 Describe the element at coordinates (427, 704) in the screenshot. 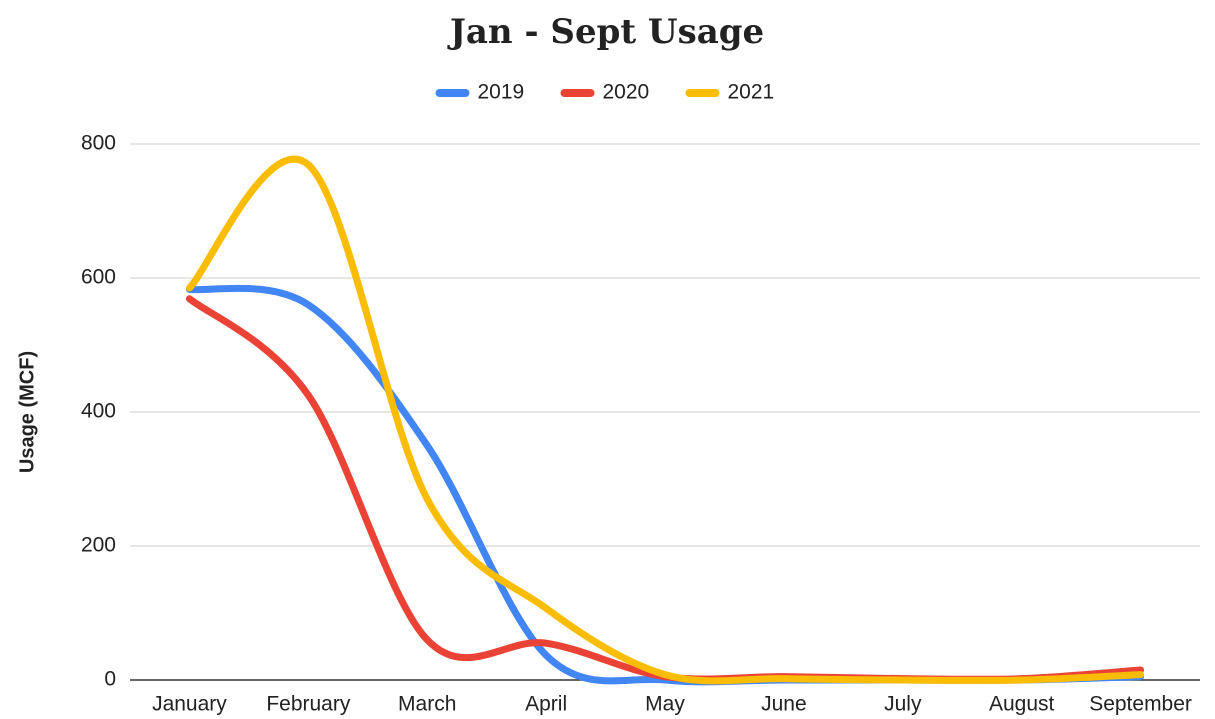

I see `x-tick-label: March` at that location.